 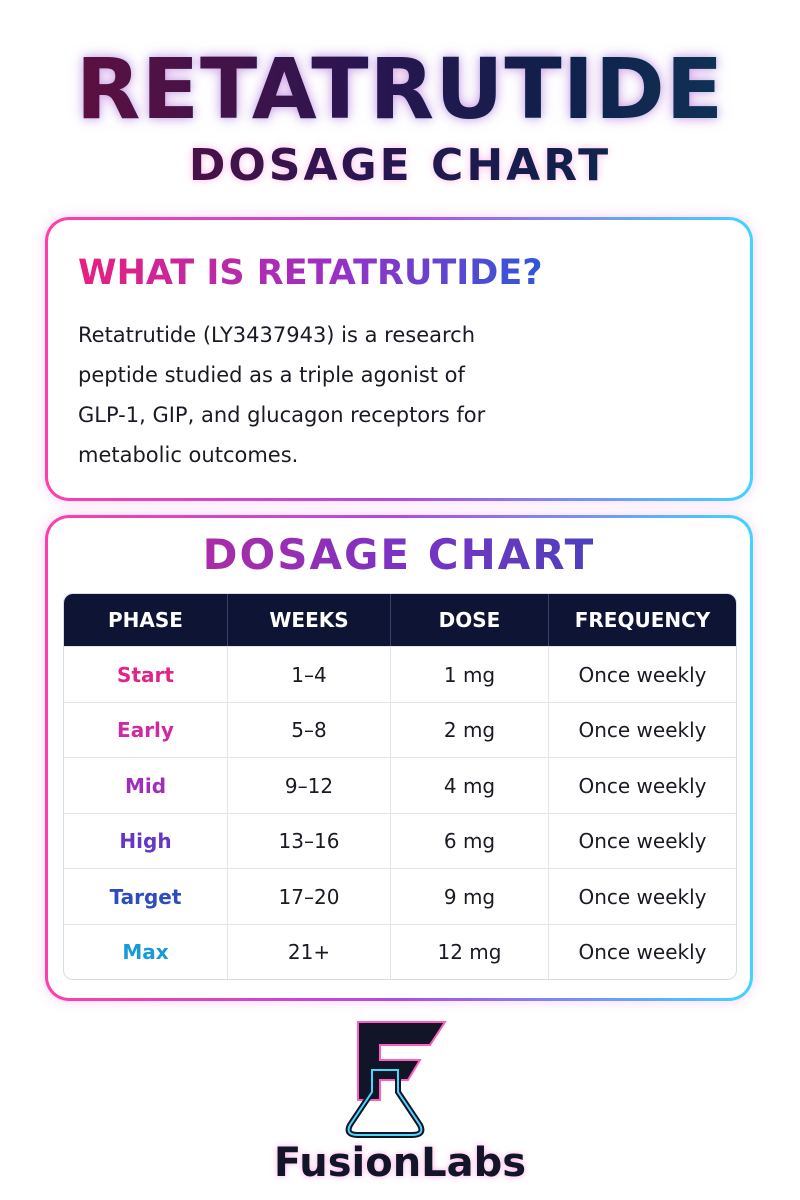 I want to click on phase-cell: Start, so click(x=146, y=675).